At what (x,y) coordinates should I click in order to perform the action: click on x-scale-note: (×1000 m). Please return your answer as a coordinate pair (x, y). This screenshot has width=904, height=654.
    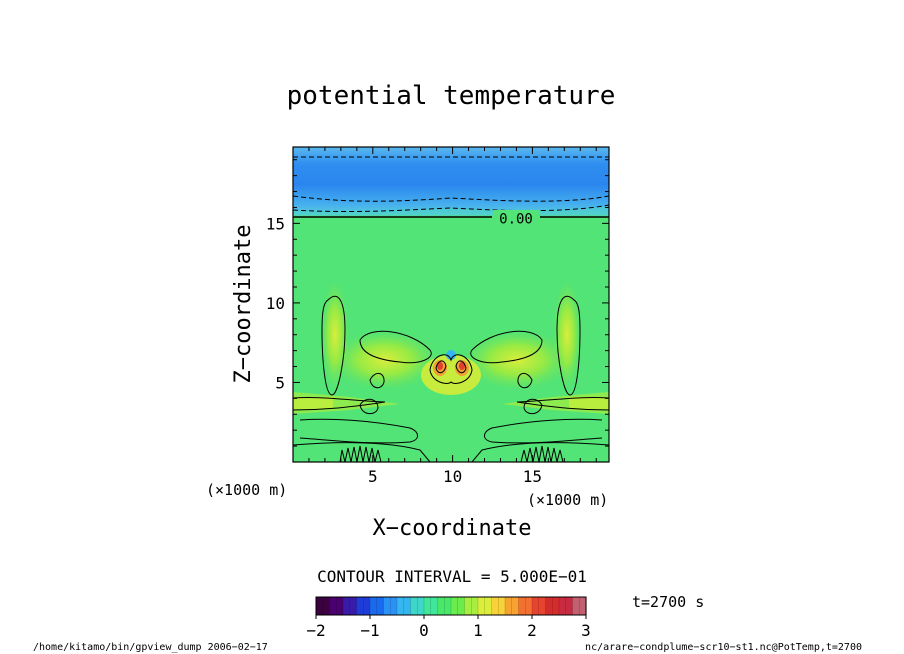
    Looking at the image, I should click on (567, 500).